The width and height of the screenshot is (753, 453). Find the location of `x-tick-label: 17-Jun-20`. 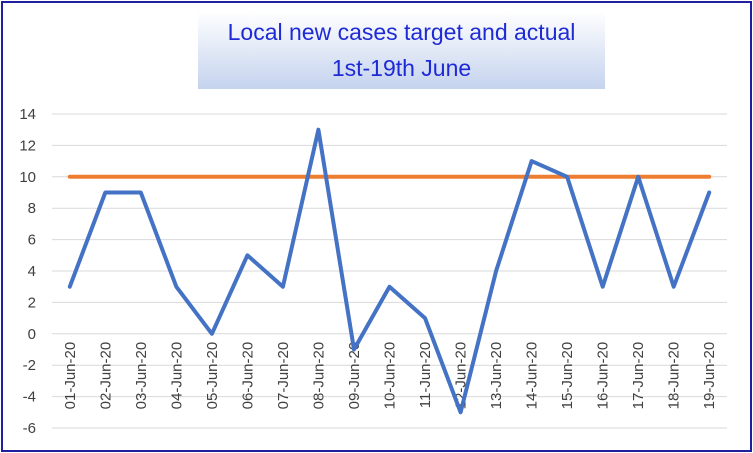

x-tick-label: 17-Jun-20 is located at coordinates (638, 376).